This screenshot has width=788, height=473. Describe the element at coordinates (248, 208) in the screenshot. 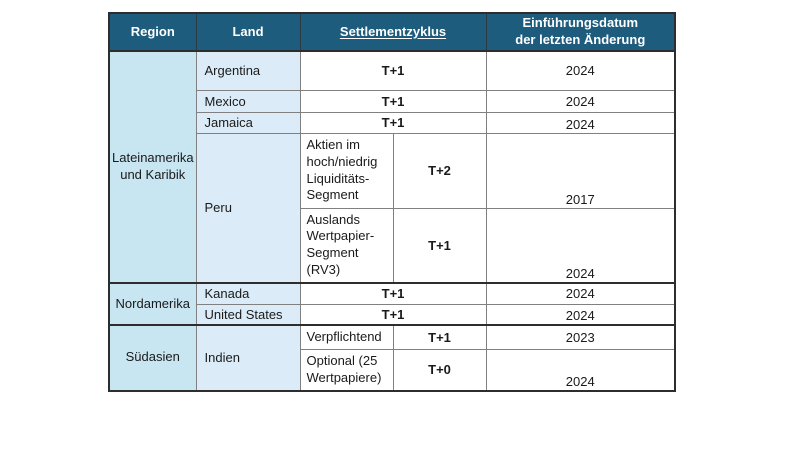

I see `land-peru: Peru` at that location.